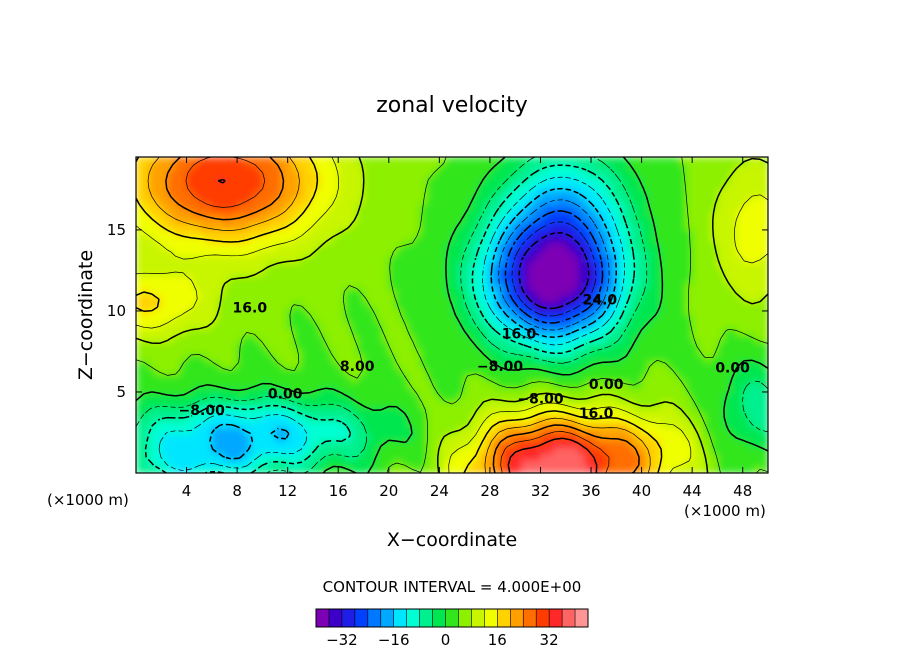 The height and width of the screenshot is (654, 904). What do you see at coordinates (357, 367) in the screenshot?
I see `contour-label: 8.00` at bounding box center [357, 367].